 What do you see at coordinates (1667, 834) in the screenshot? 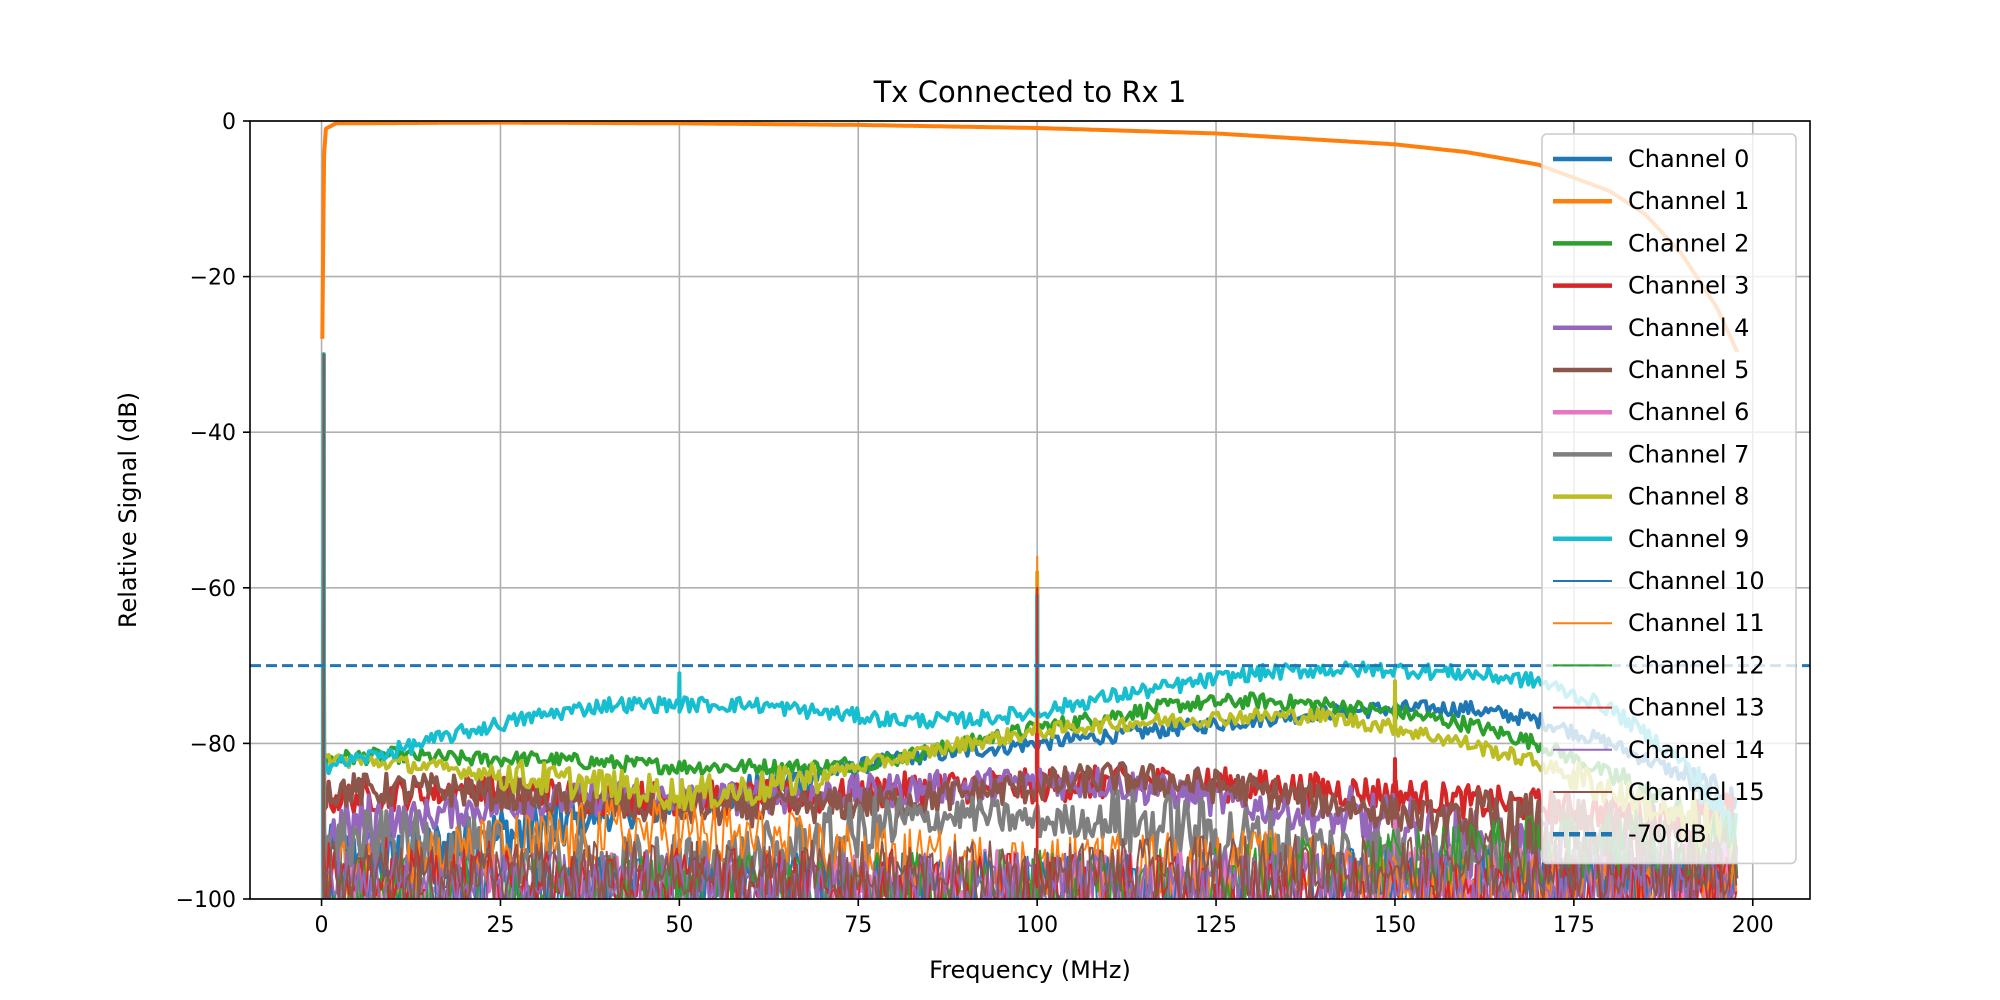
I see `legend-label: -70 dB` at bounding box center [1667, 834].